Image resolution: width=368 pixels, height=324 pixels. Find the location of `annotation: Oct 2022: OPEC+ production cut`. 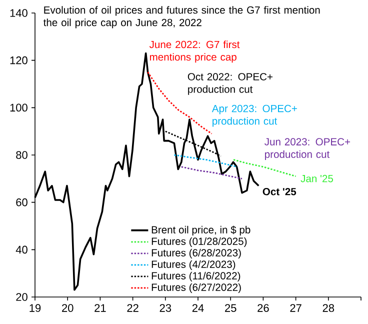

annotation: Oct 2022: OPEC+ production cut is located at coordinates (230, 84).